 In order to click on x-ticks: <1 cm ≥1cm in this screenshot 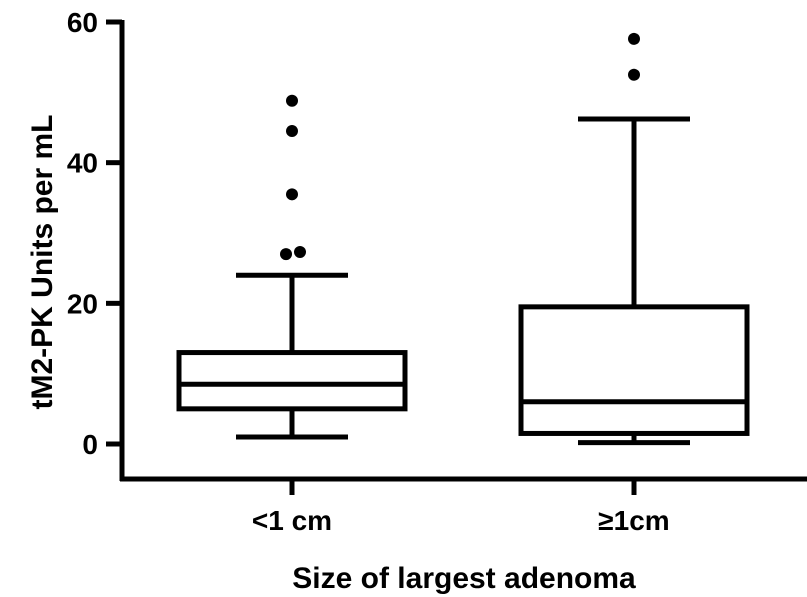, I will do `click(461, 507)`.